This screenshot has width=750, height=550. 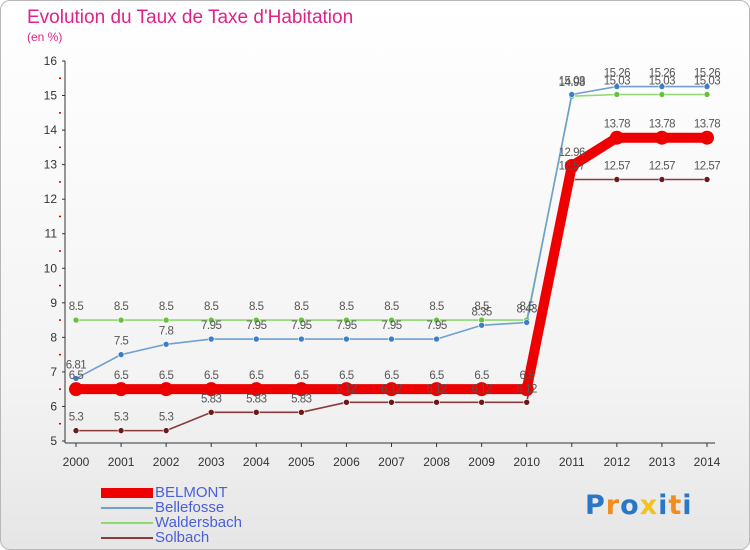 I want to click on y-tick-label: 16, so click(x=51, y=61).